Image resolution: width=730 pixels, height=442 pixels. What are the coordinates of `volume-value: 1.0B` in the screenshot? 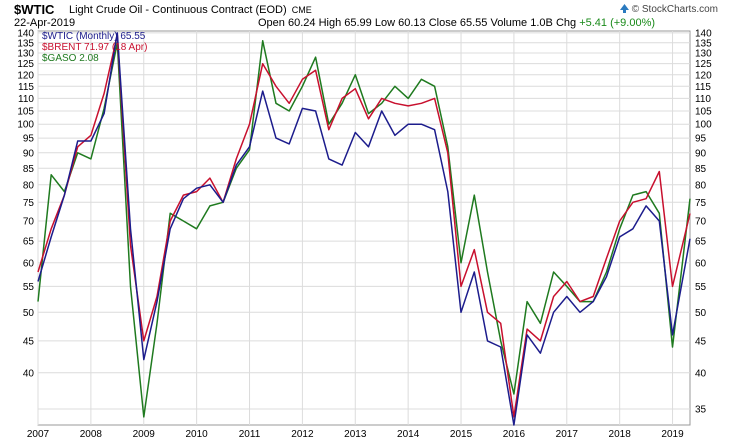 It's located at (541, 23).